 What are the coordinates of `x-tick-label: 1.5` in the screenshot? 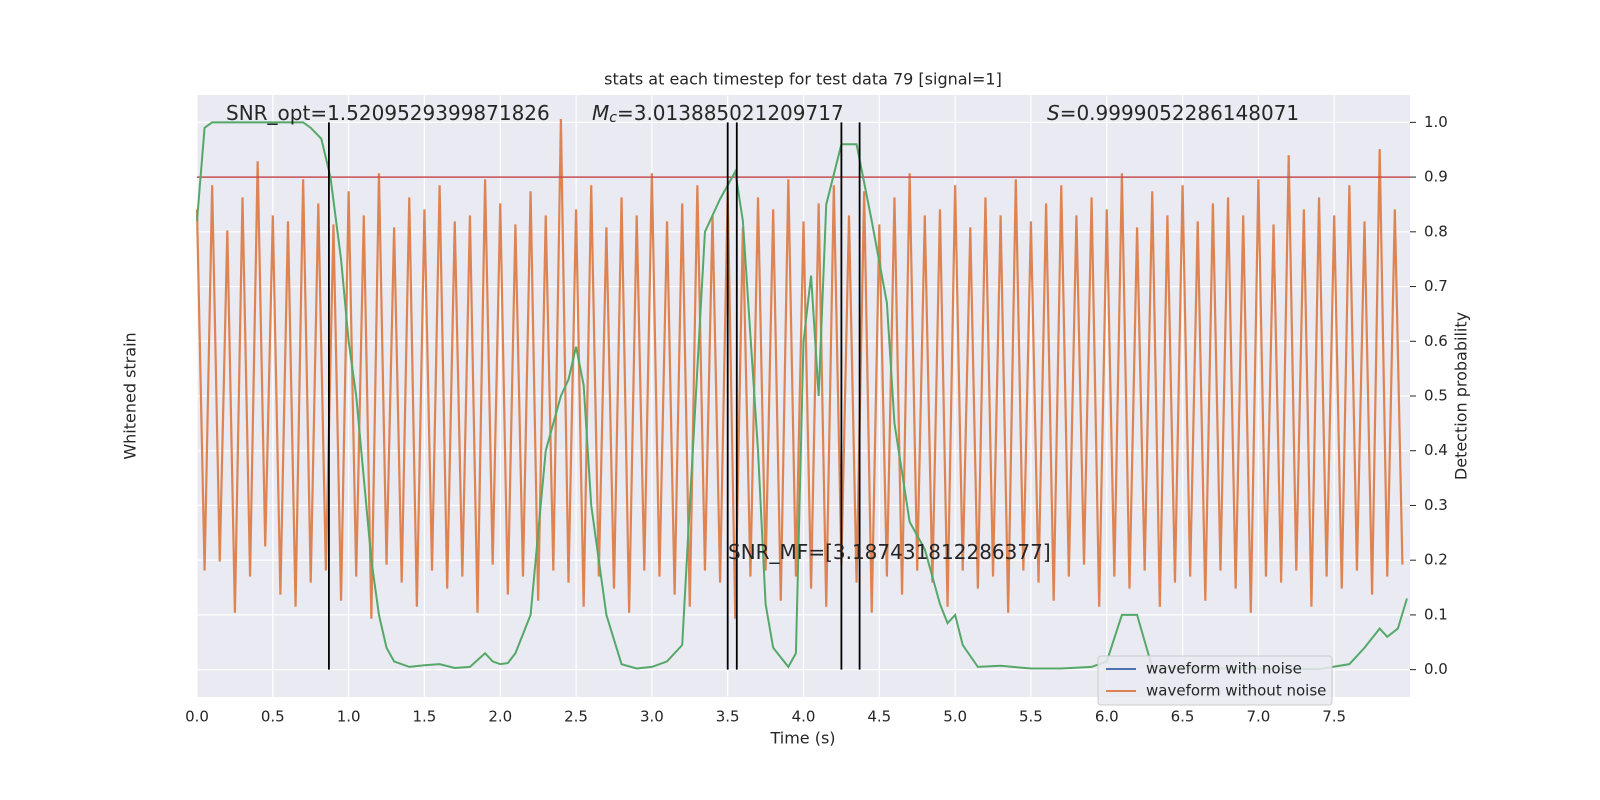 It's located at (425, 717).